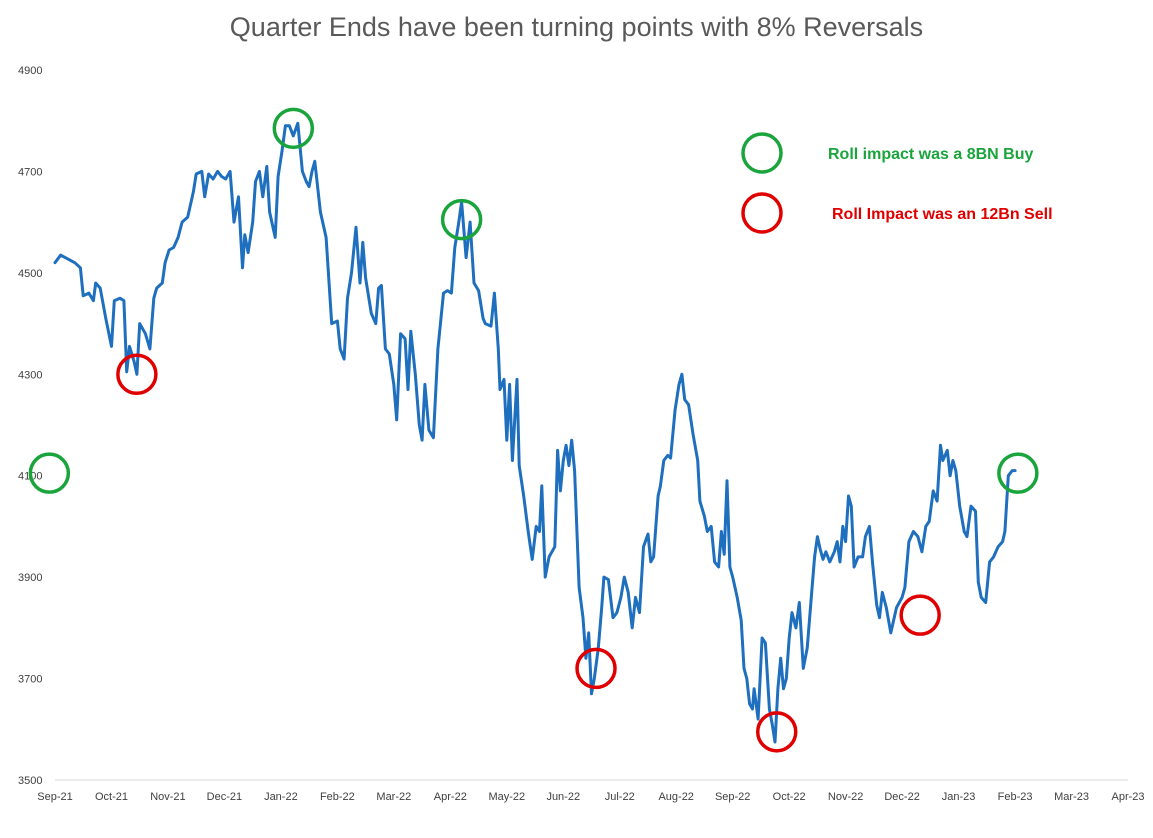  What do you see at coordinates (506, 797) in the screenshot?
I see `x-tick-label: May-22` at bounding box center [506, 797].